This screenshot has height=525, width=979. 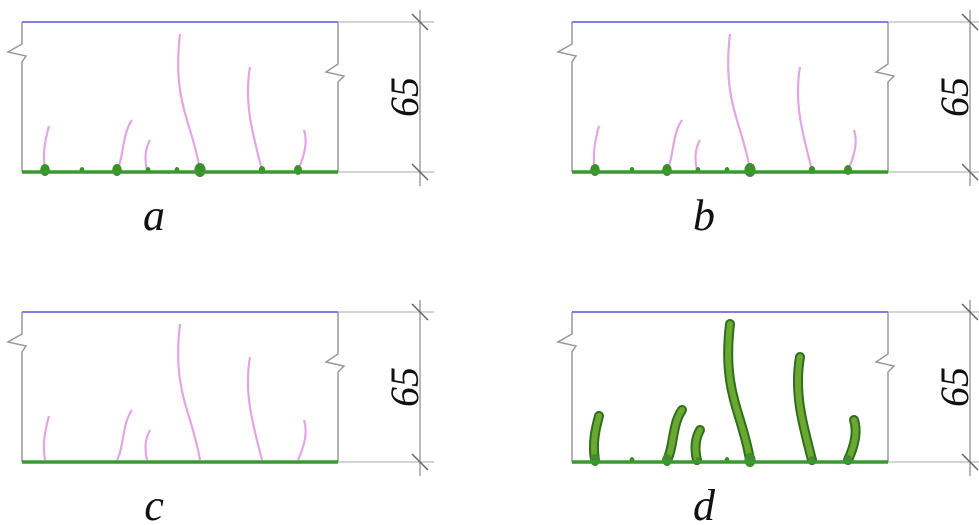 I want to click on panel-label: a, so click(x=154, y=215).